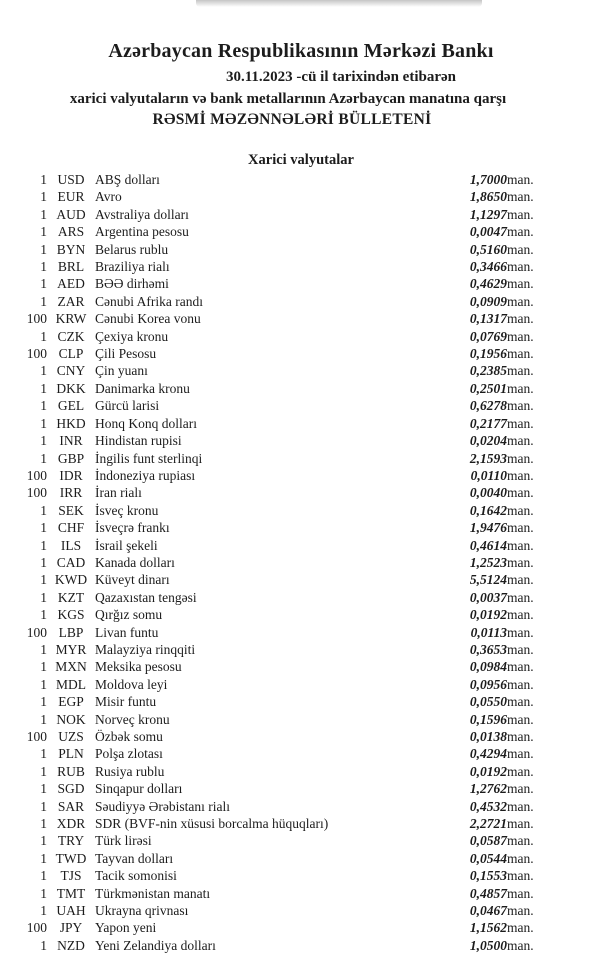 The image size is (602, 963). Describe the element at coordinates (488, 667) in the screenshot. I see `rate-value: 0,0984` at that location.